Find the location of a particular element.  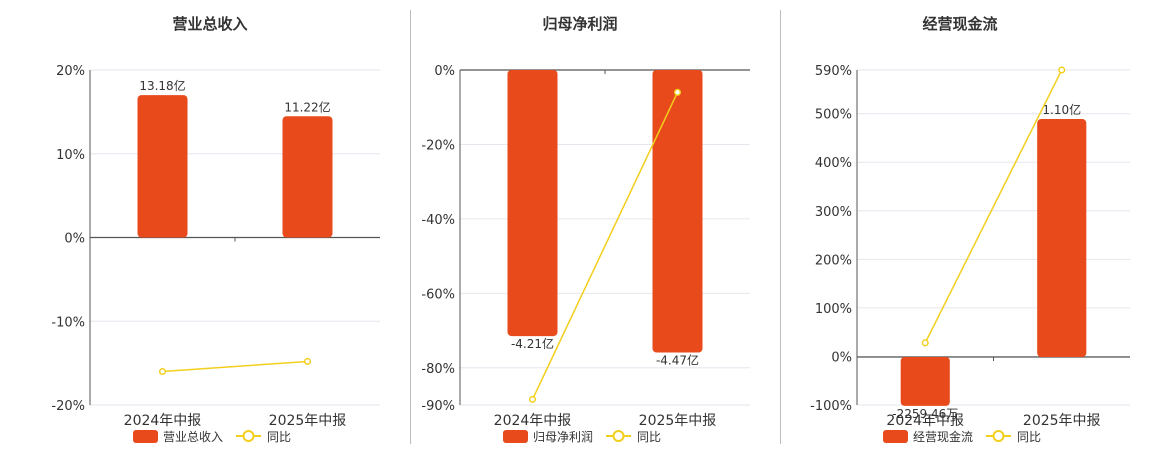

y-tick-label: -100% is located at coordinates (831, 406).